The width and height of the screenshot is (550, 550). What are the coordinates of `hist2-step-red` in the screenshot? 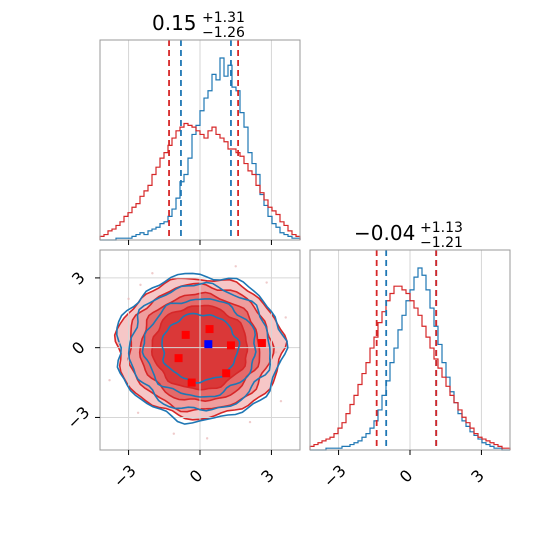 It's located at (410, 367).